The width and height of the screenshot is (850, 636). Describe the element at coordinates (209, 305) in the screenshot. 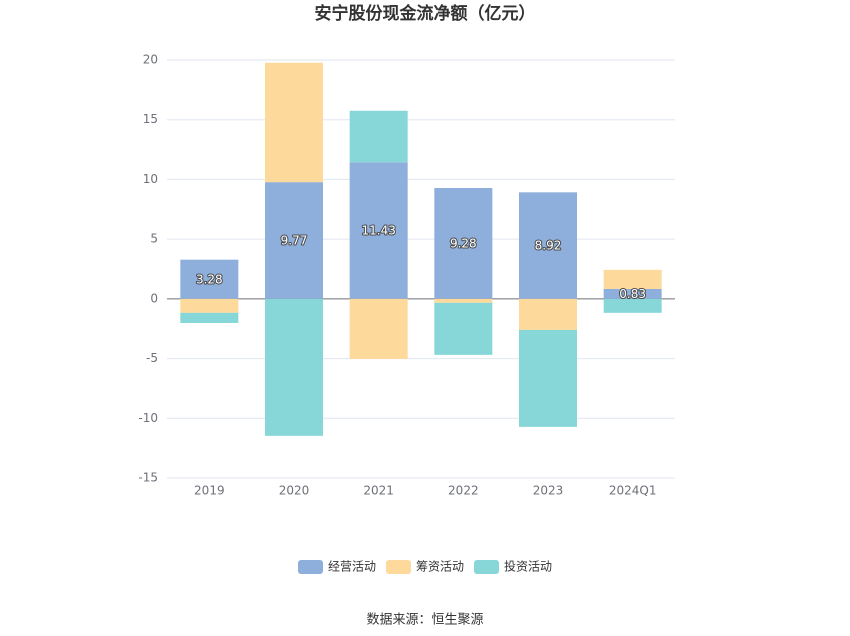

I see `bar-financing-2019` at that location.